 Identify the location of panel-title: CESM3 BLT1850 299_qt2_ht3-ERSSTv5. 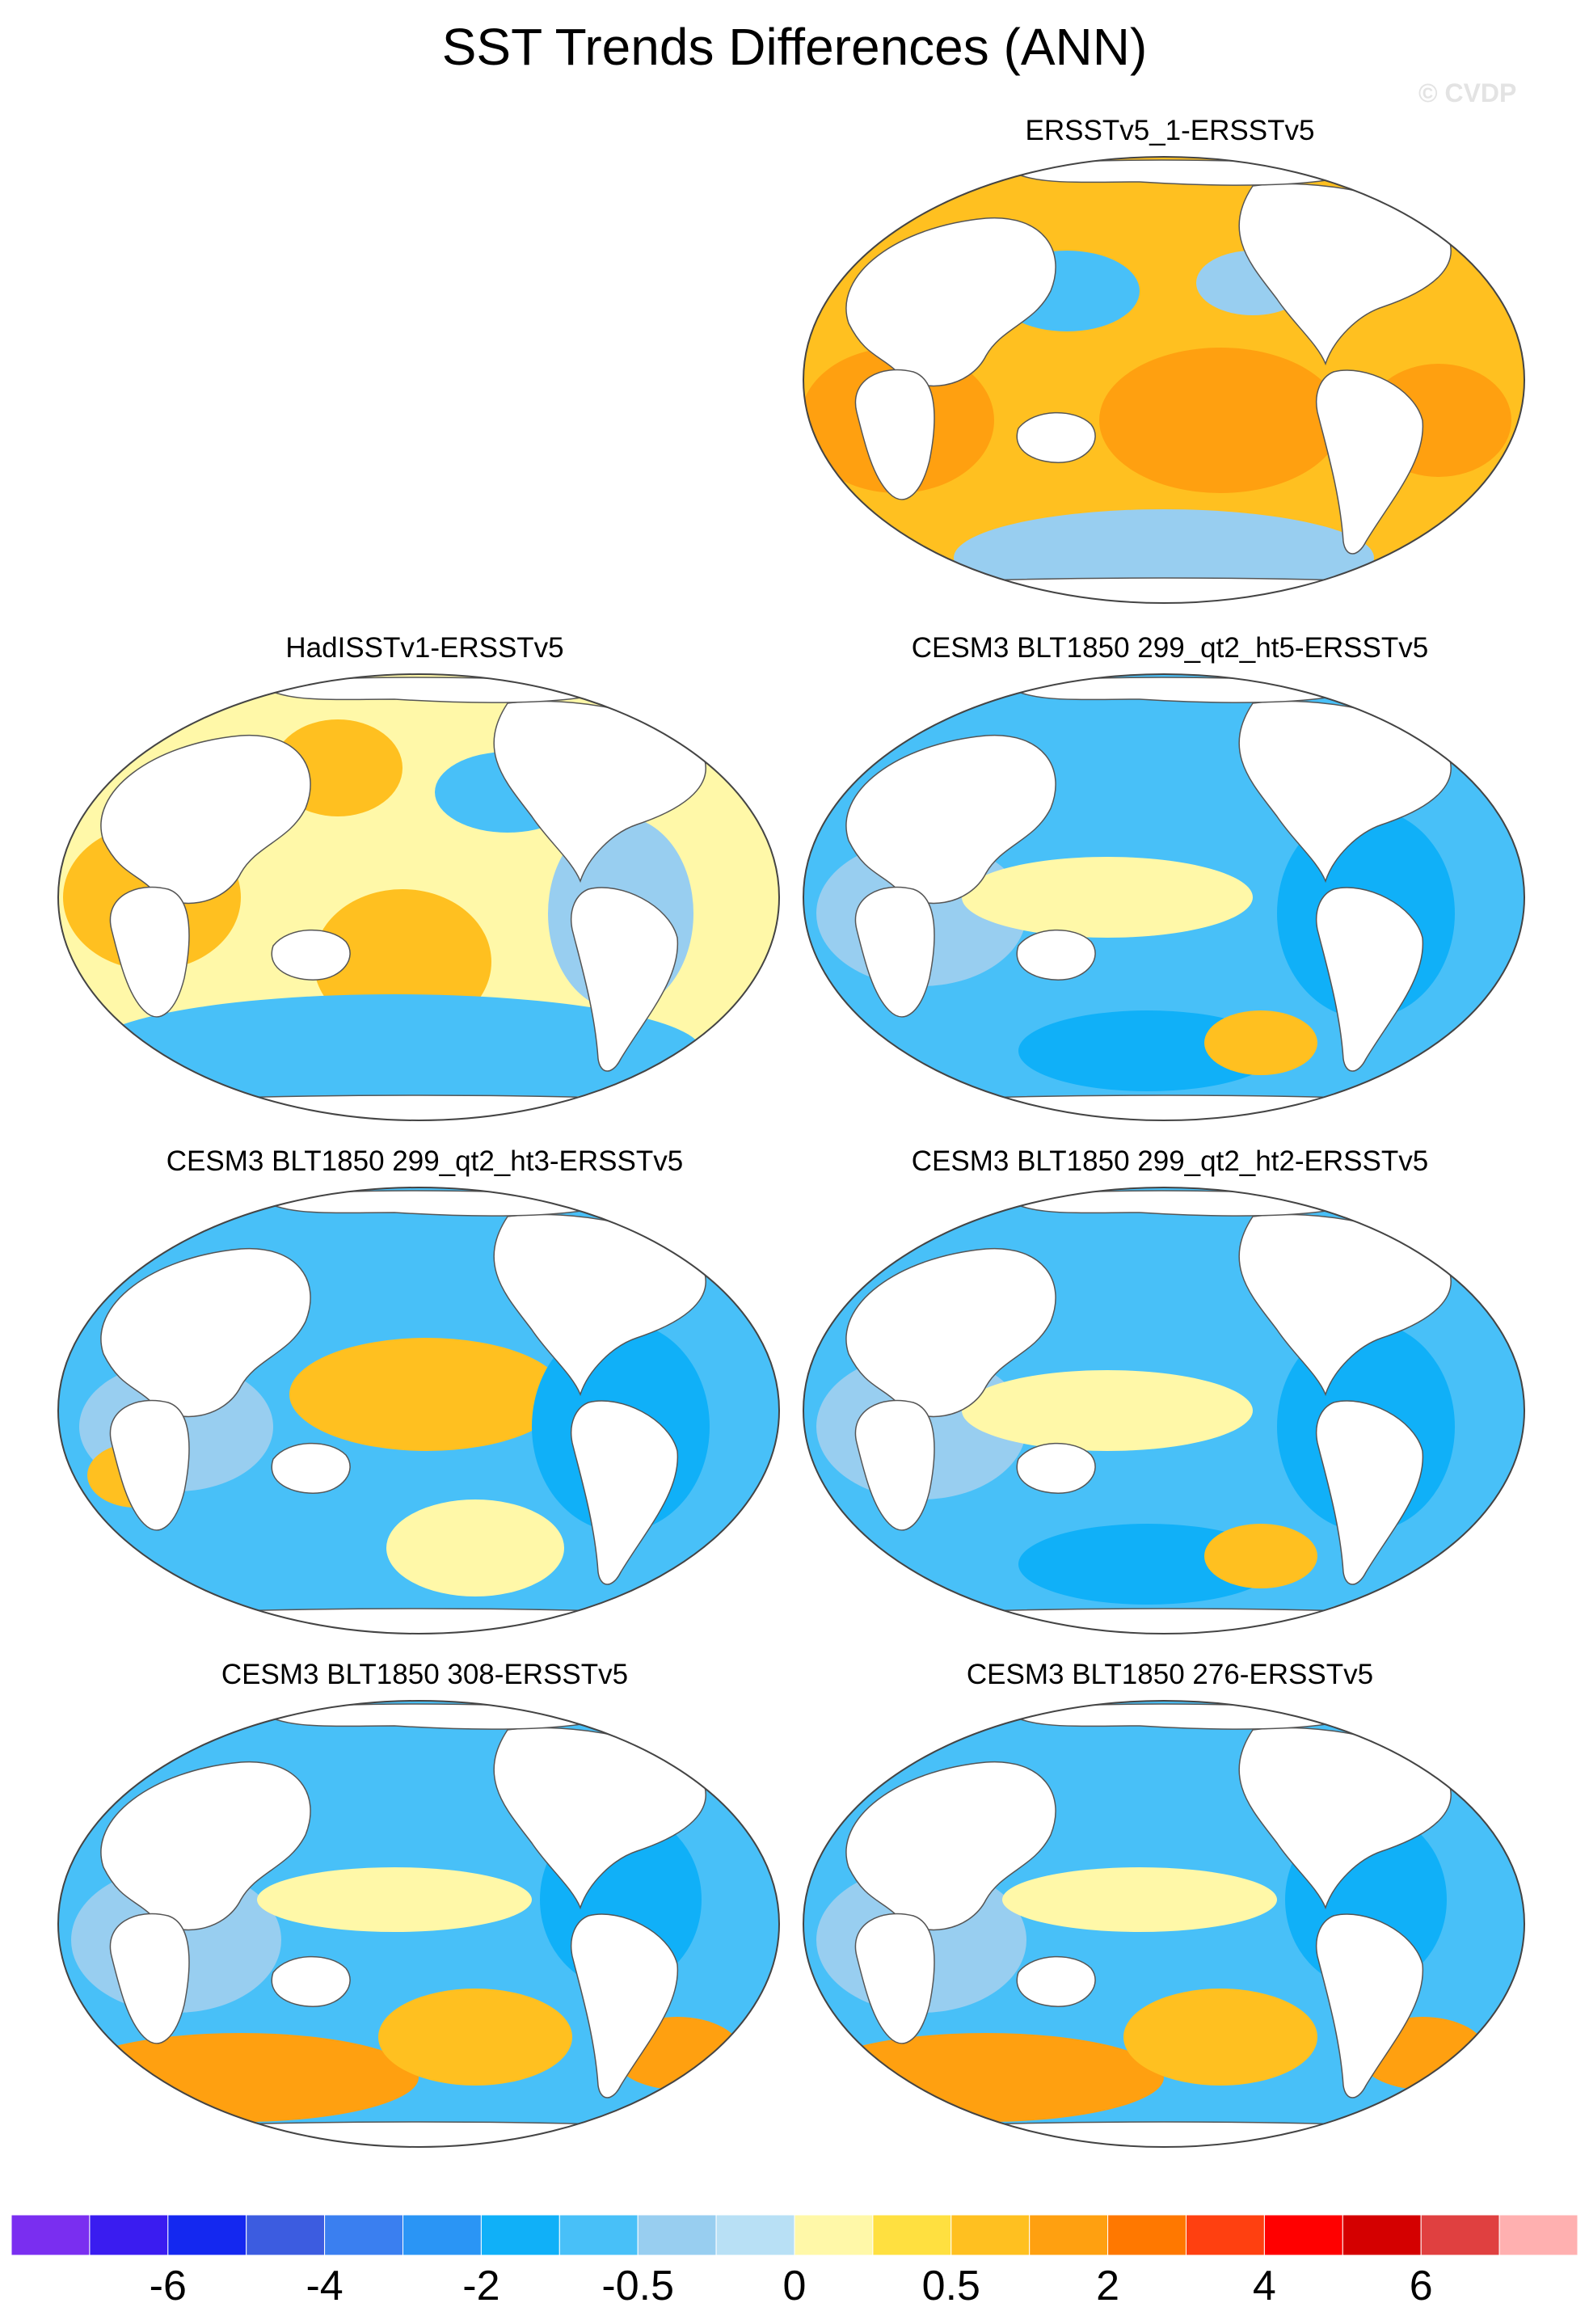
(425, 1161).